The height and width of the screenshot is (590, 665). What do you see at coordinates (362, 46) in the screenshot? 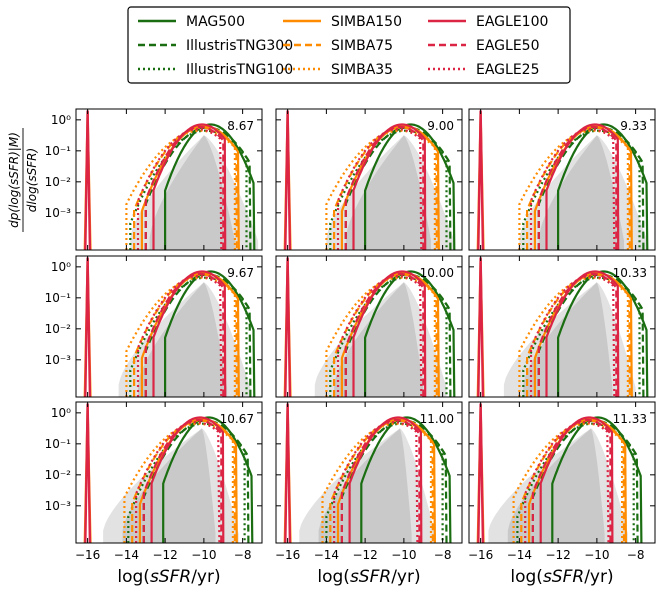
I see `legend-label-simba75: SIMBA75` at bounding box center [362, 46].